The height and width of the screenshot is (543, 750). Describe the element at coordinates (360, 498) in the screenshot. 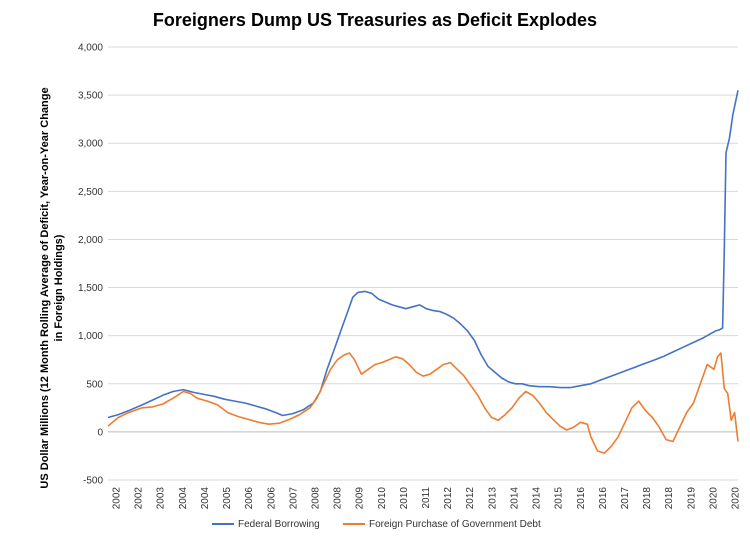

I see `x-tick-label: 2009` at that location.